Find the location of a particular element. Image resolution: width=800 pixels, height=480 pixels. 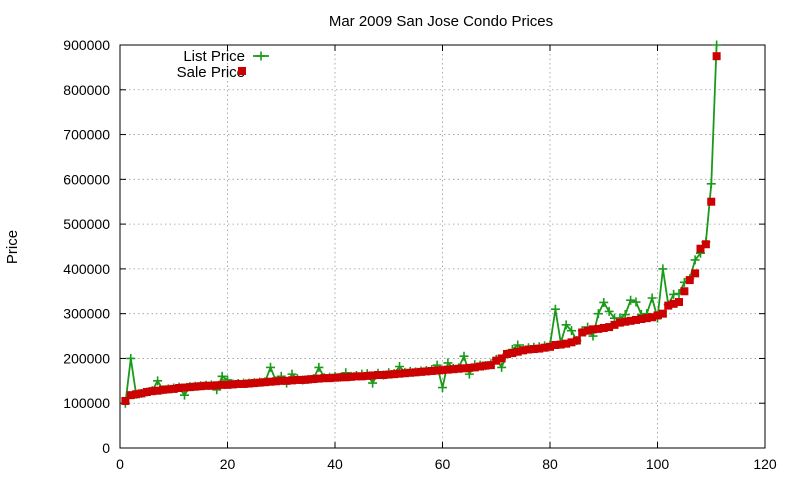

y-tick-label: 200000 is located at coordinates (86, 358).